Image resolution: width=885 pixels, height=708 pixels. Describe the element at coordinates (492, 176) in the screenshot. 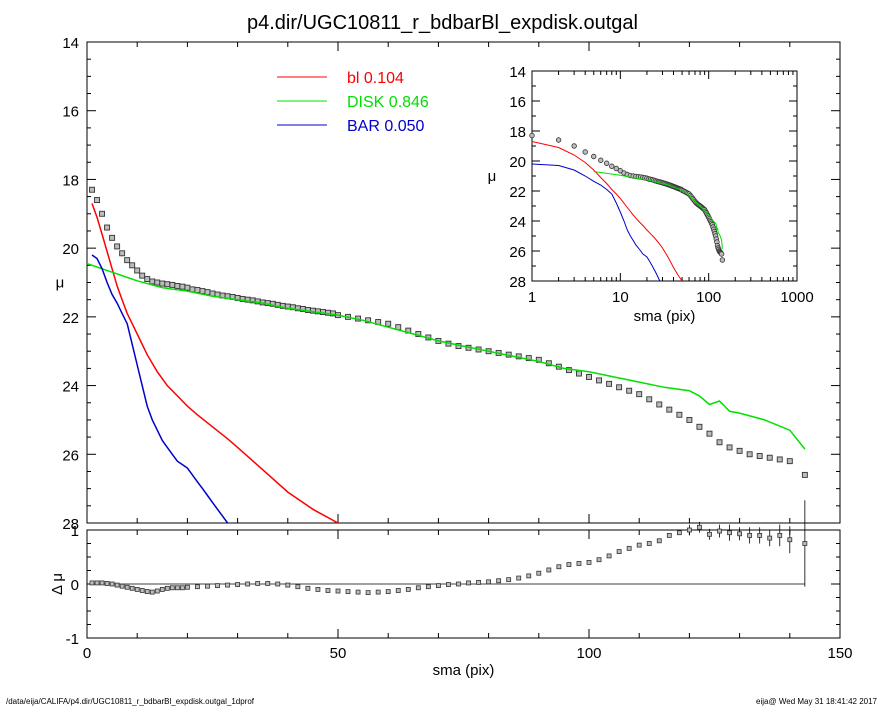

I see `inset-y-axis-label: μ` at that location.